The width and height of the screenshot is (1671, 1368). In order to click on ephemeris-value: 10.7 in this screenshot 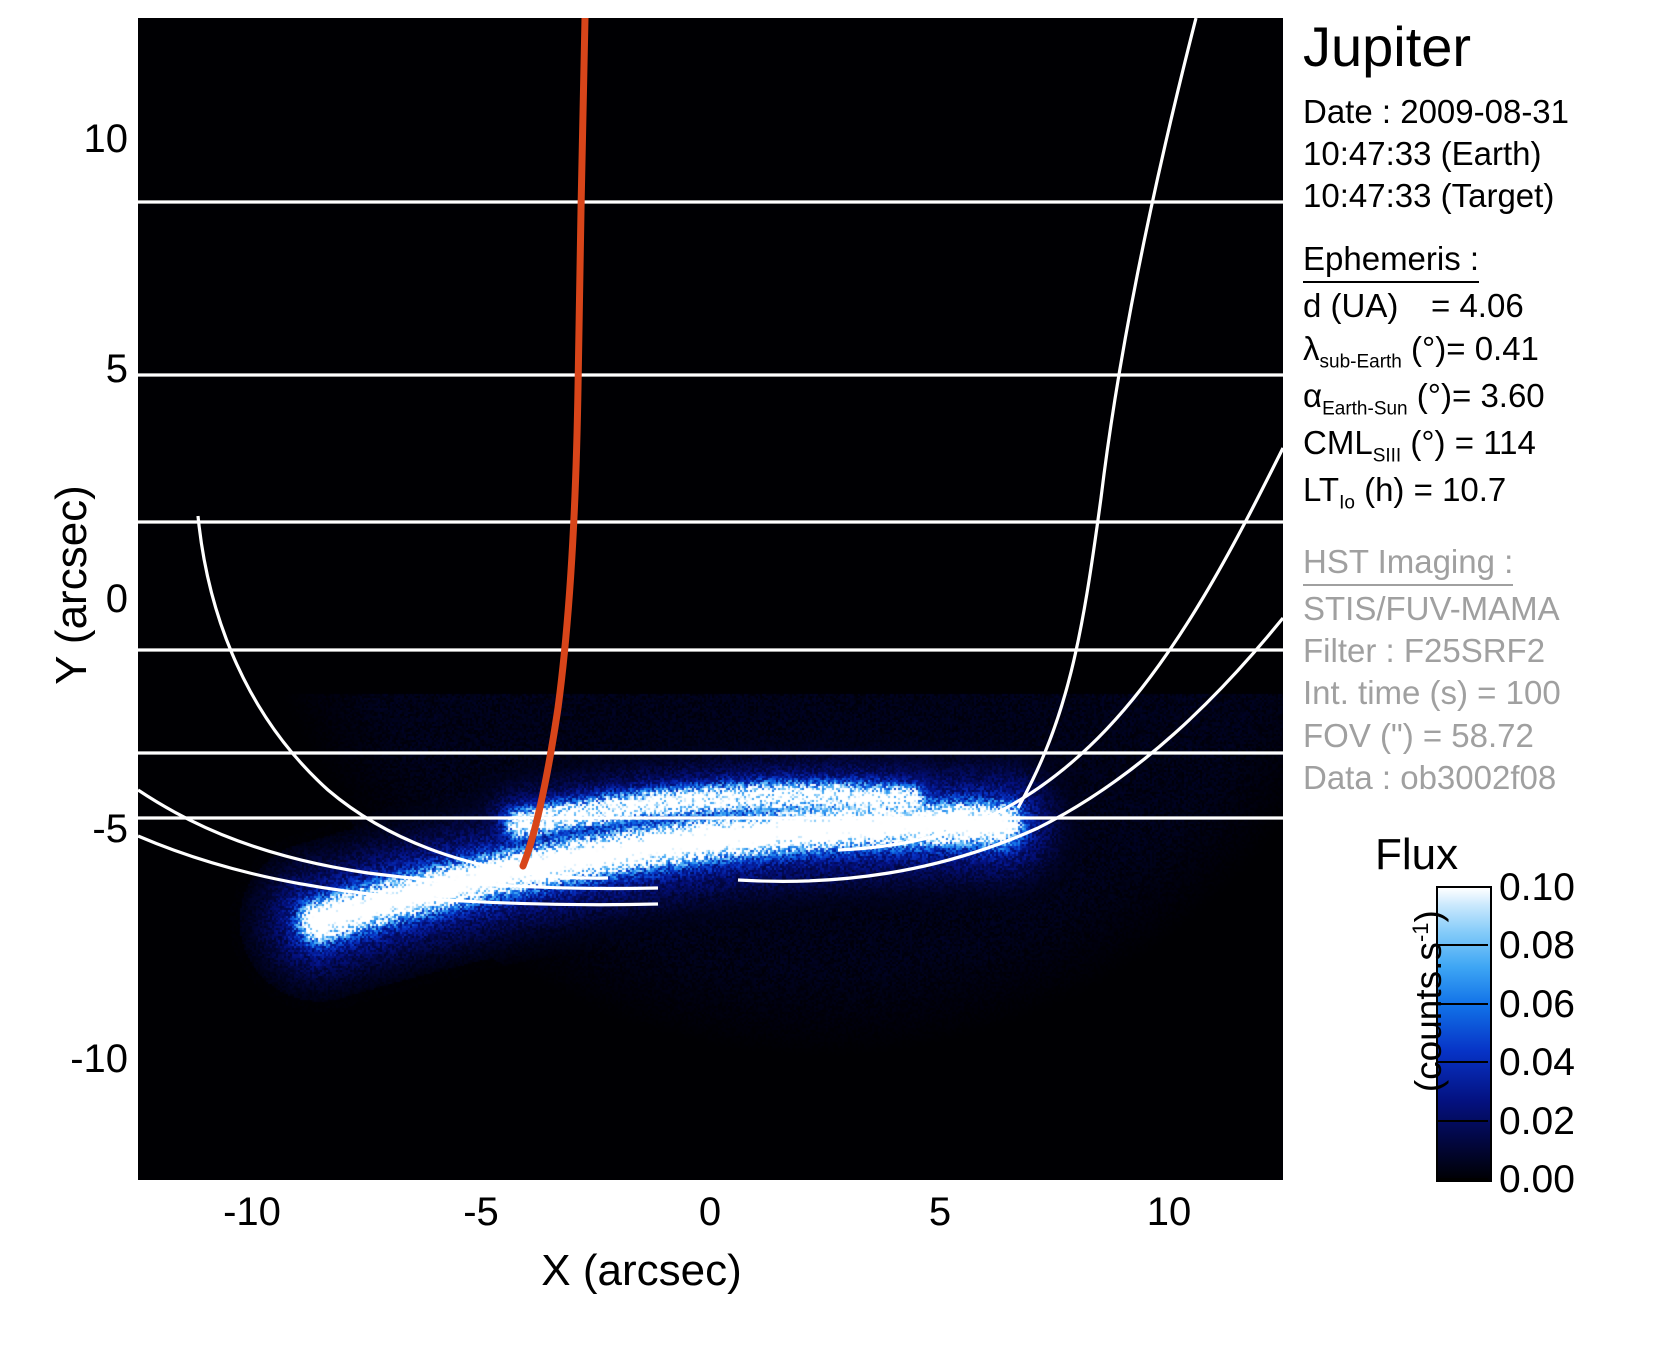, I will do `click(1474, 490)`.